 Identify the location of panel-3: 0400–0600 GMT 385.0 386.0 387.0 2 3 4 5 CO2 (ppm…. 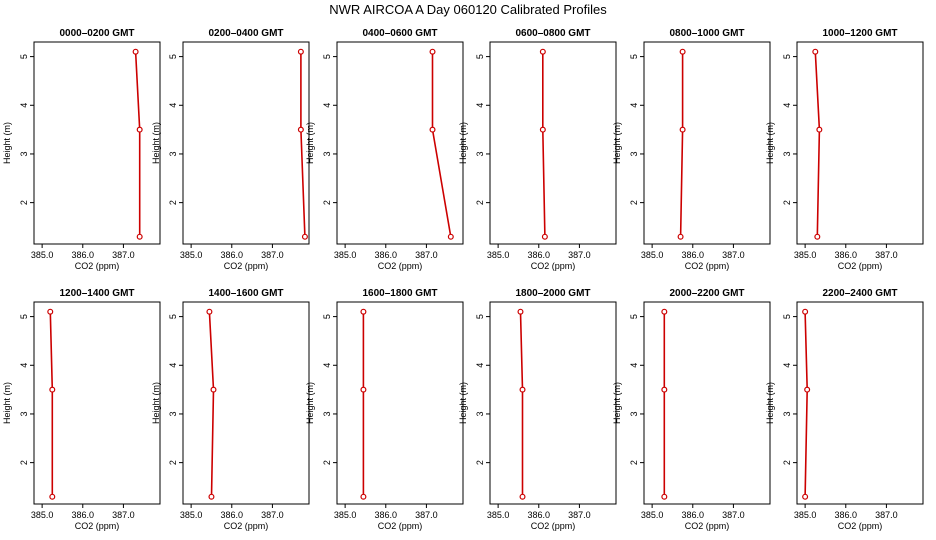
(384, 149).